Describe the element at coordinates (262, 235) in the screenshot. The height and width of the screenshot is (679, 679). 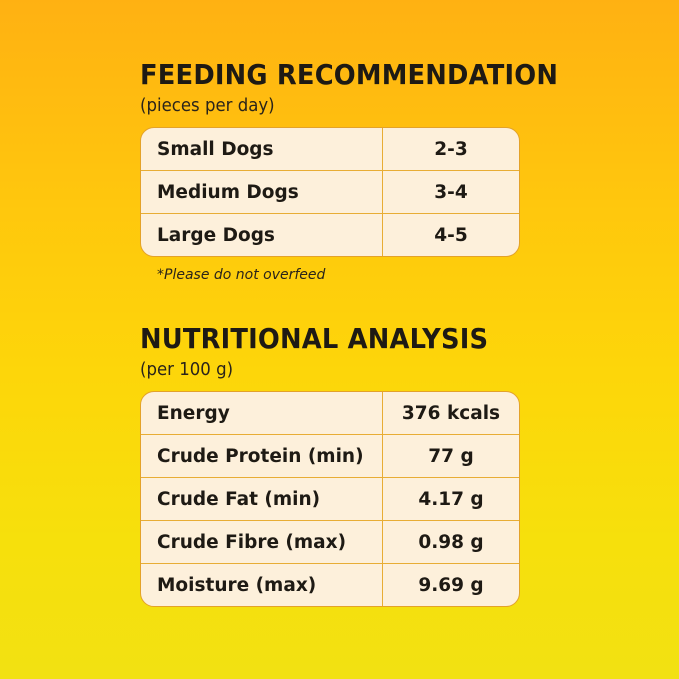
I see `row-label: Large Dogs` at that location.